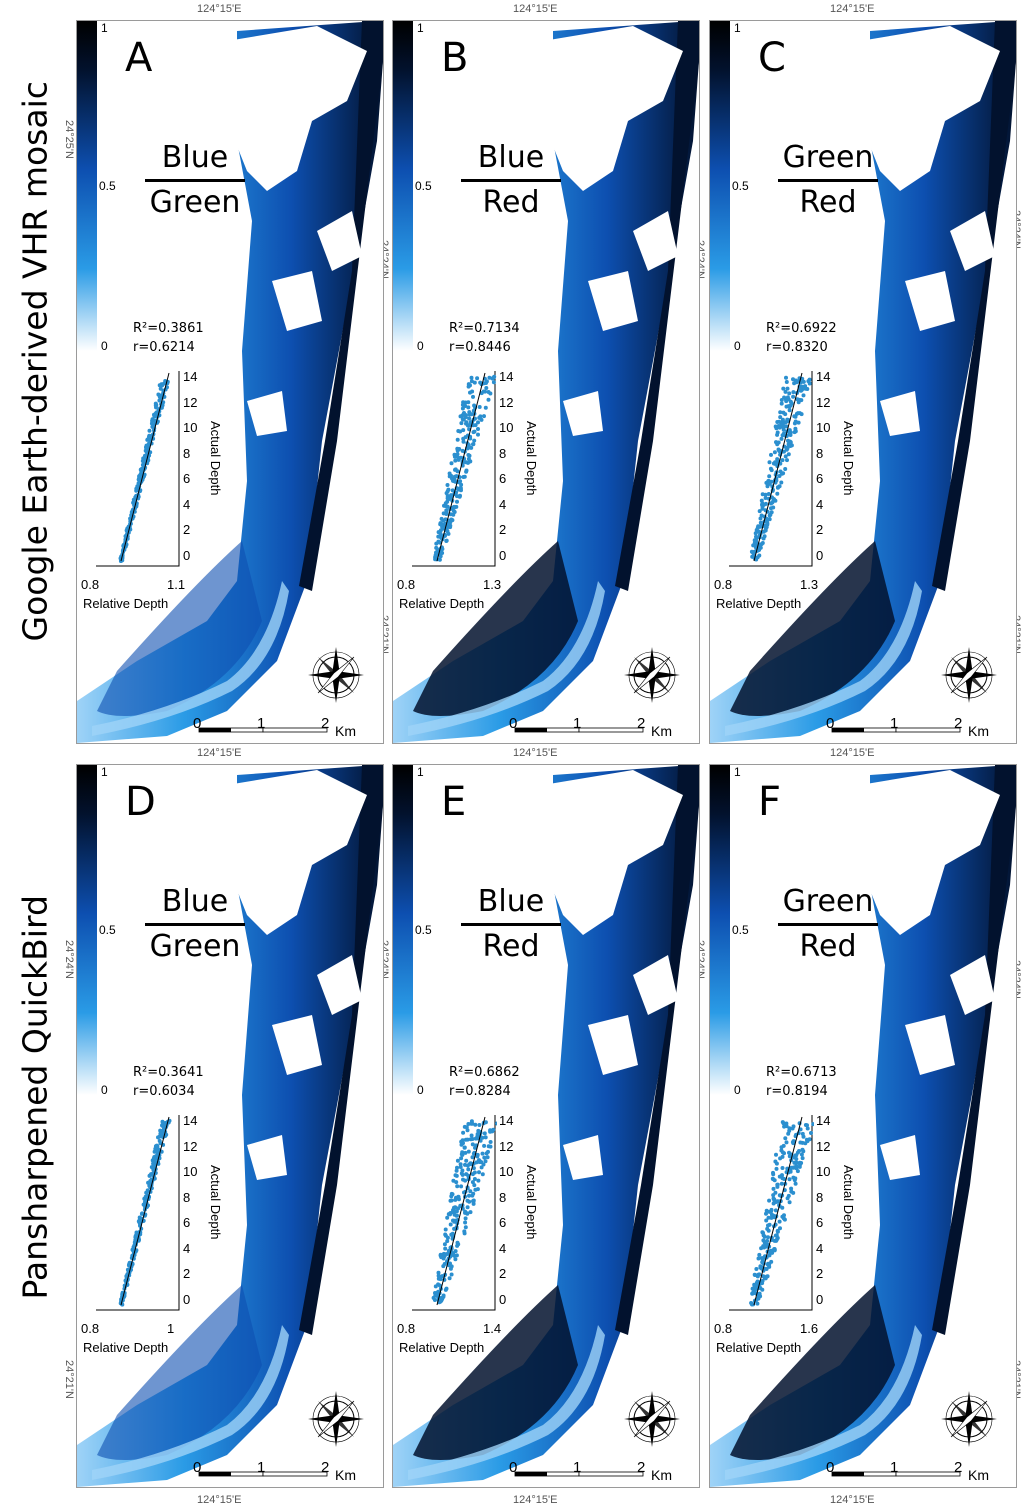  What do you see at coordinates (737, 1090) in the screenshot?
I see `colorbar-tick-label: 0` at bounding box center [737, 1090].